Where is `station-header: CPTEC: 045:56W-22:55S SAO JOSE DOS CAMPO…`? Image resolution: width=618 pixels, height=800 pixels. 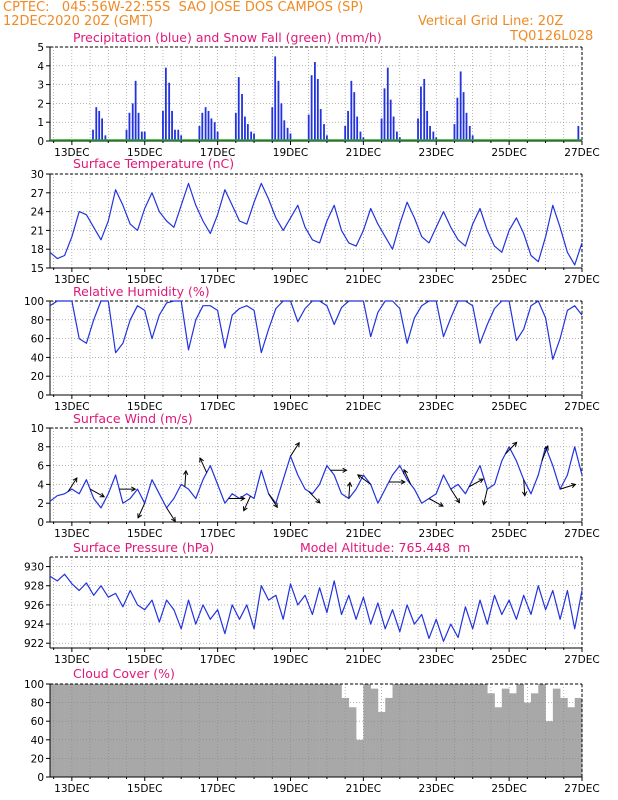 station-header: CPTEC: 045:56W-22:55S SAO JOSE DOS CAMPO… is located at coordinates (183, 7).